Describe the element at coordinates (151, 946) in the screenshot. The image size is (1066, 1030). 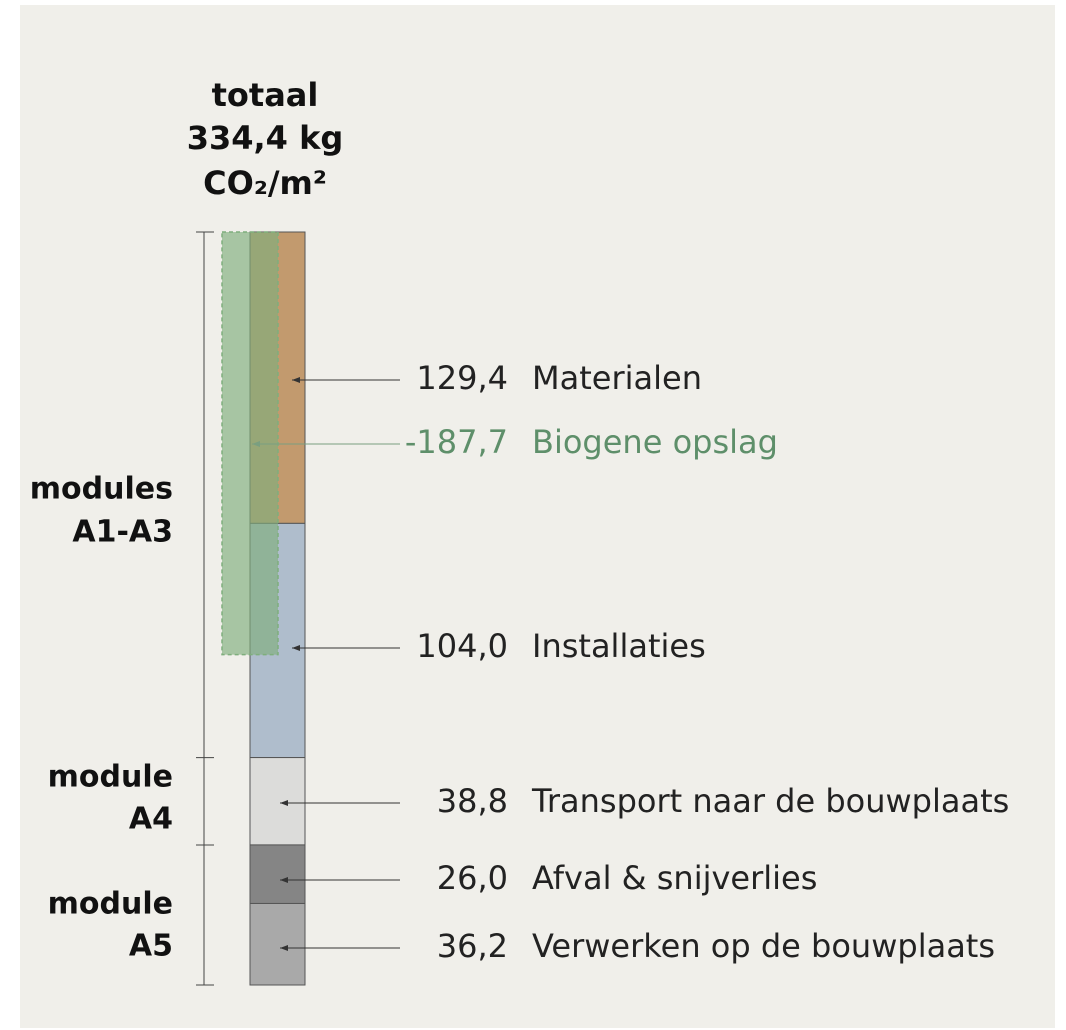
I see `group-label: A5` at that location.